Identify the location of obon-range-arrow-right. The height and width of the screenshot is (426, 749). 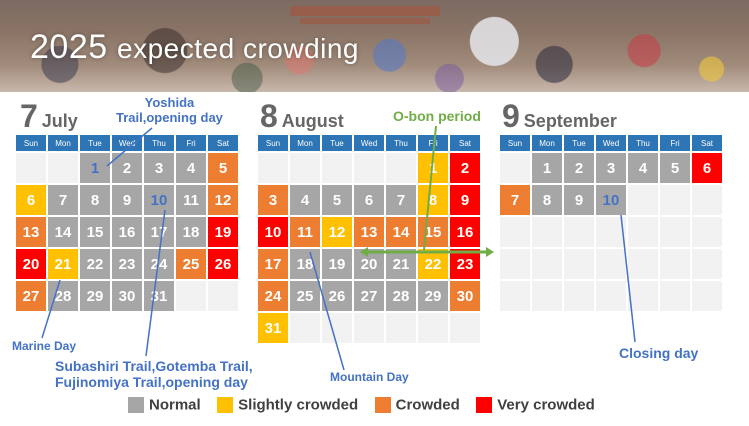
(490, 252).